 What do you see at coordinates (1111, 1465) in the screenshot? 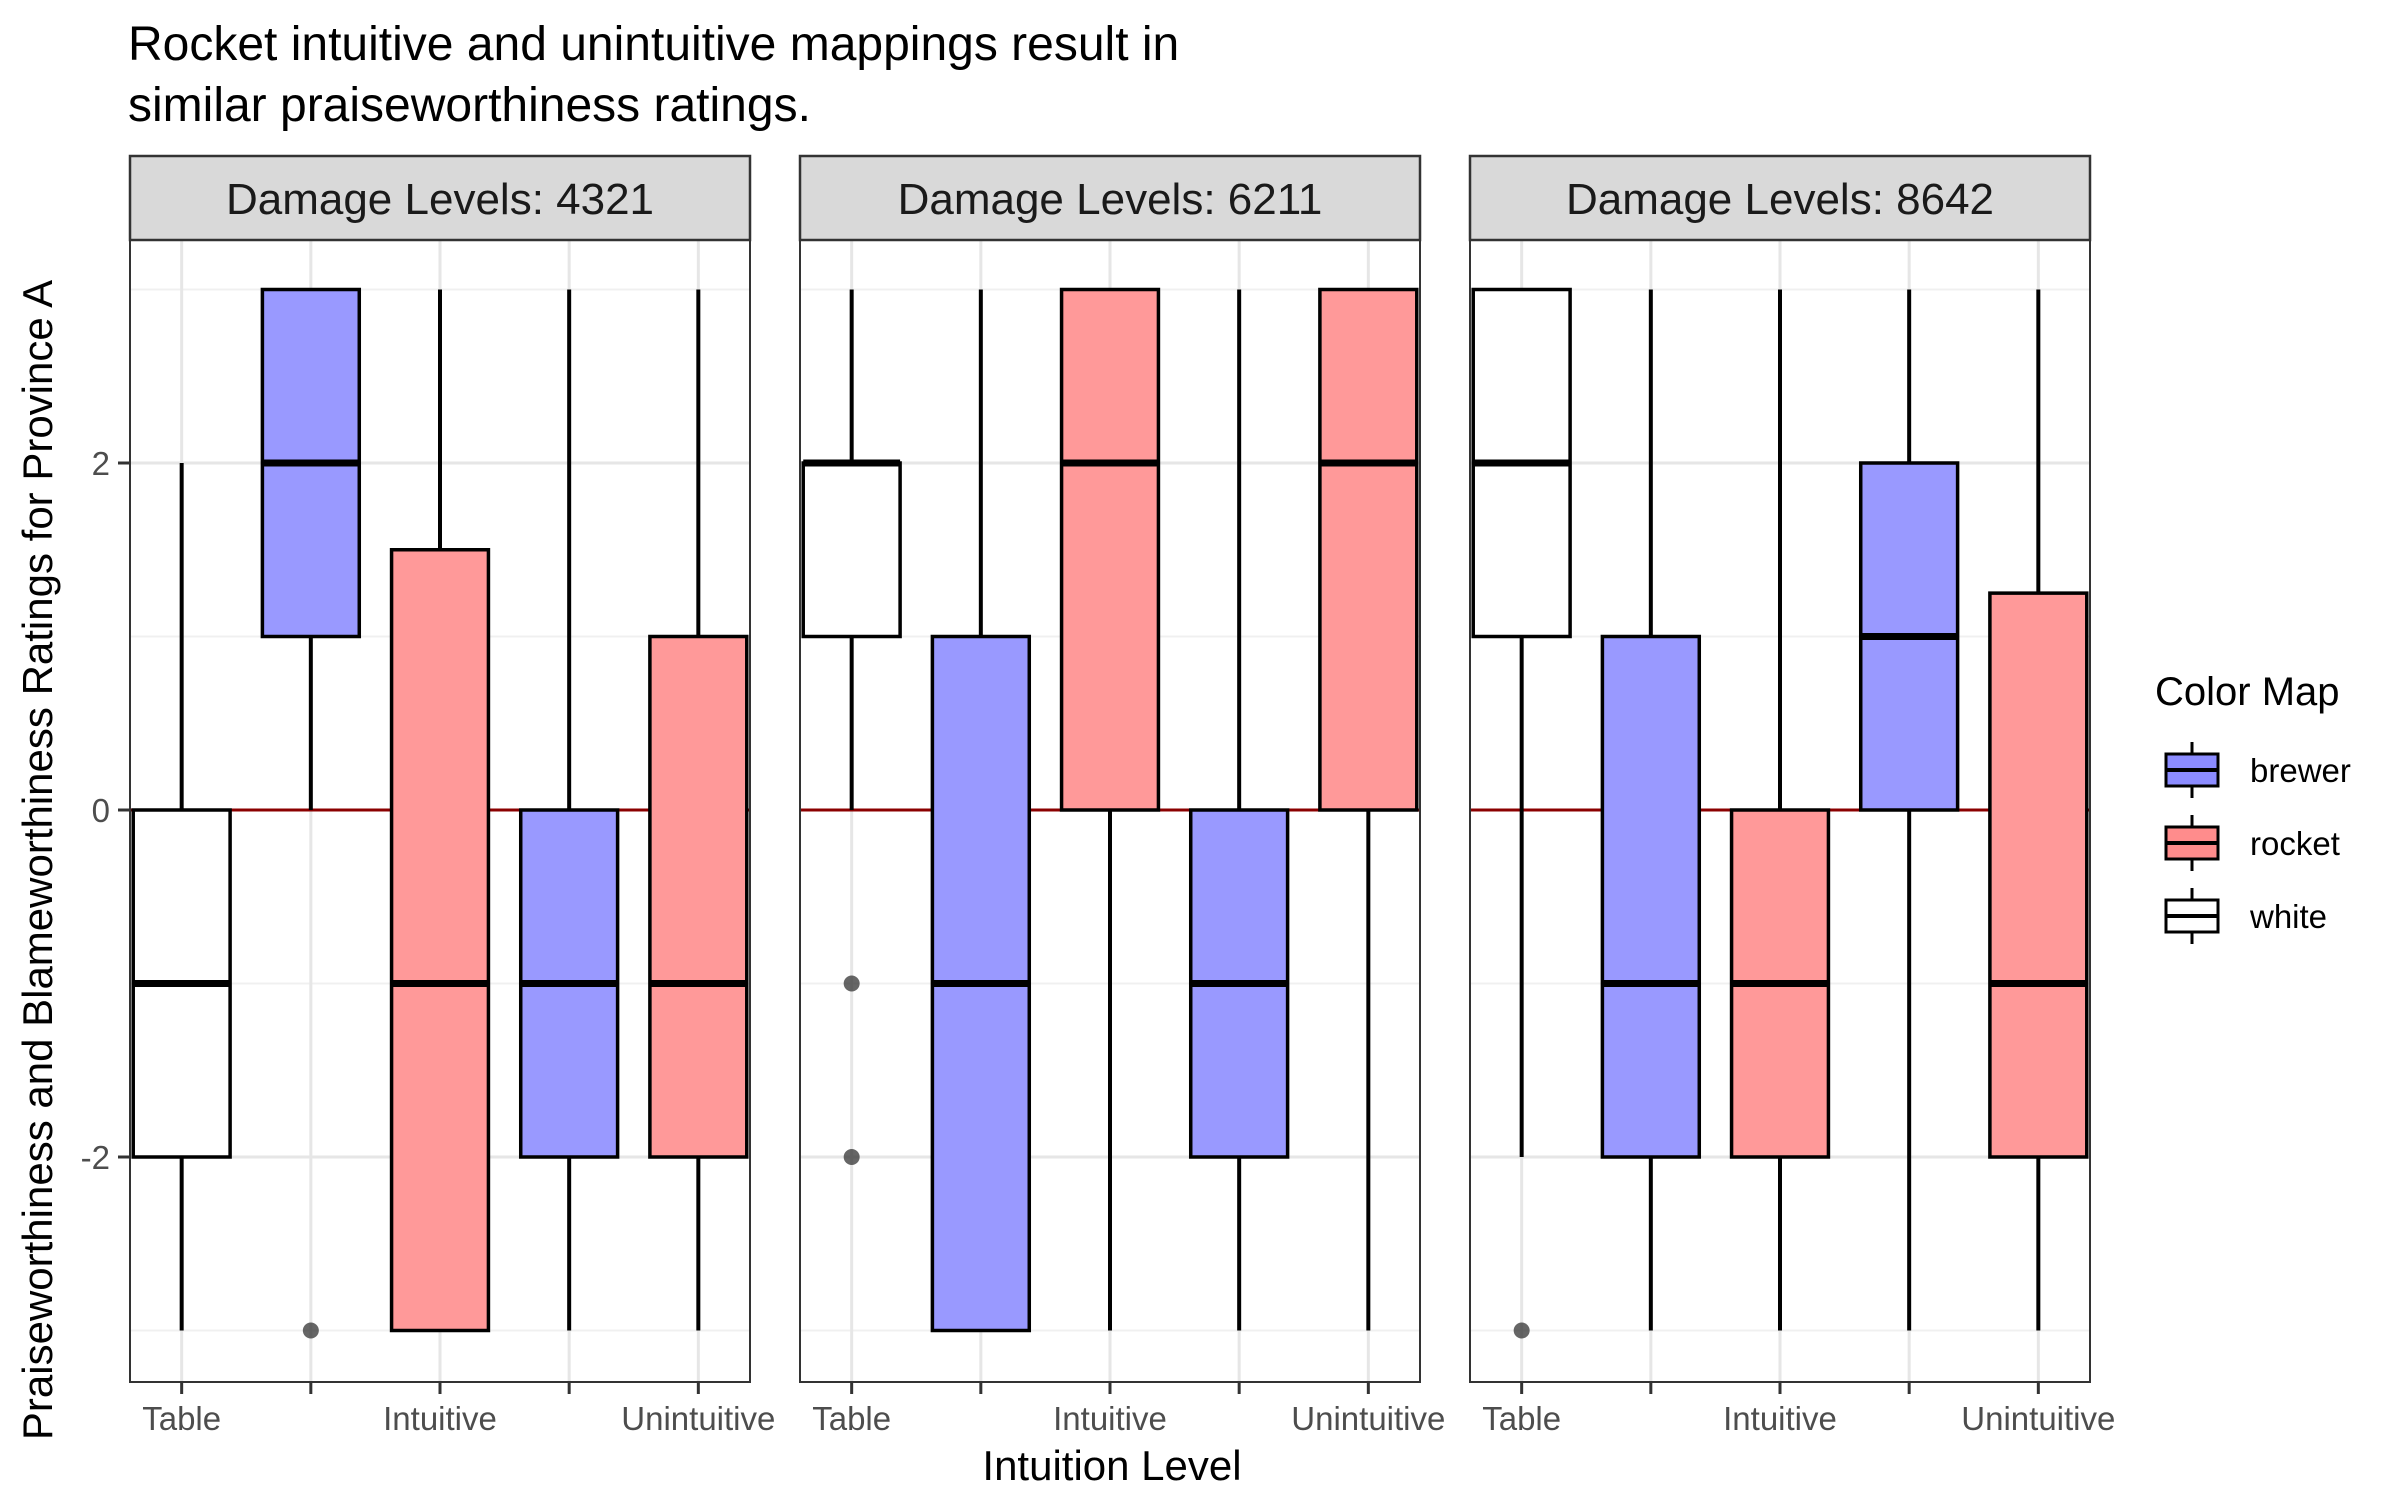
I see `x-axis-title: Intuition Level` at bounding box center [1111, 1465].